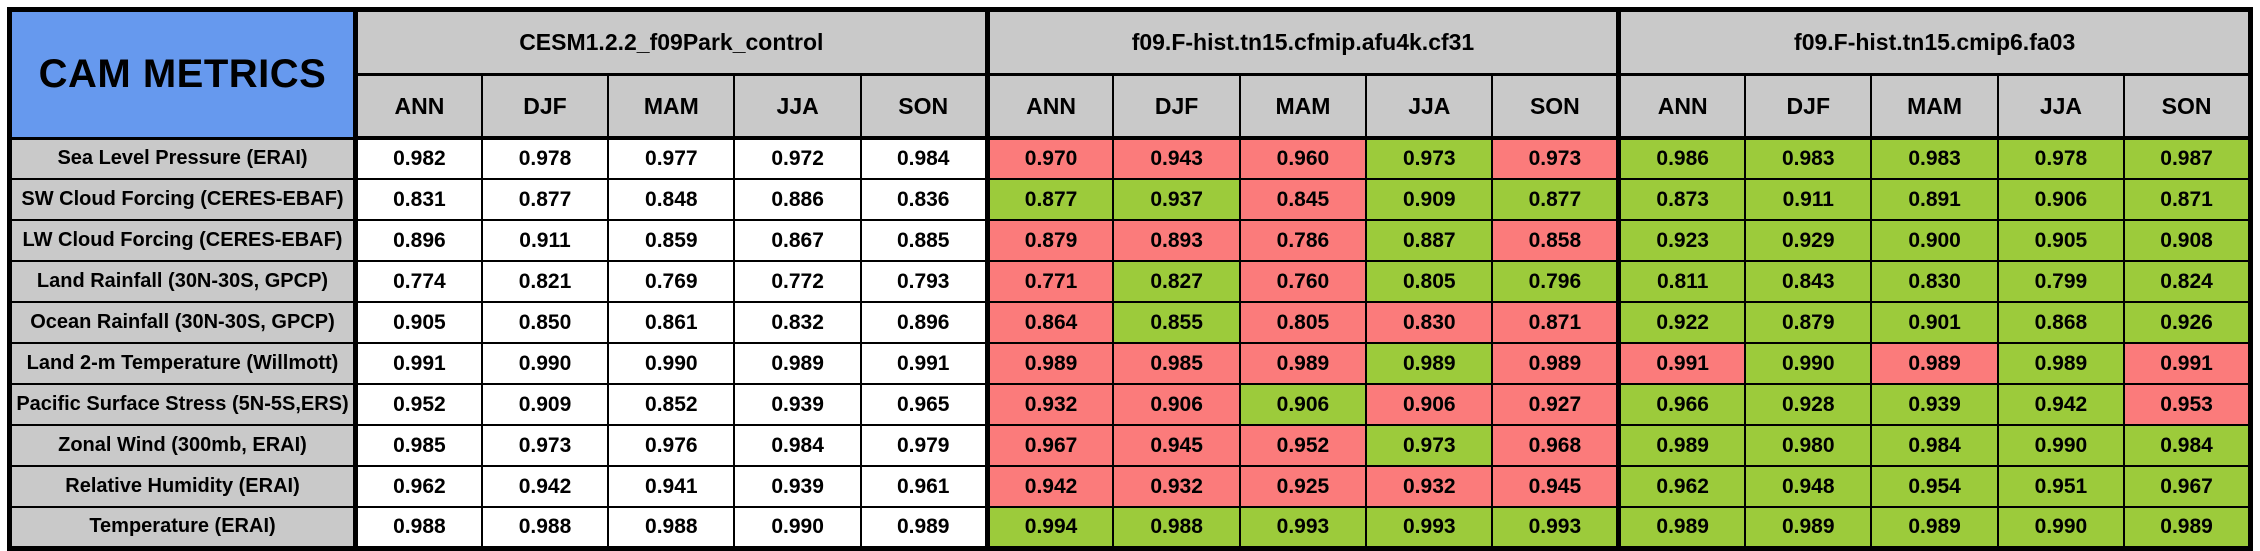  What do you see at coordinates (1681, 281) in the screenshot?
I see `metric-value-cell: 0.811` at bounding box center [1681, 281].